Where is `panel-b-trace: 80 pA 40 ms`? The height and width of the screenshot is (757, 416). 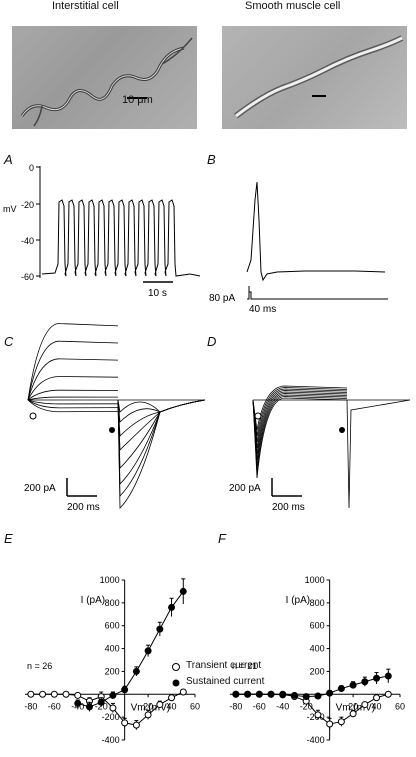 panel-b-trace: 80 pA 40 ms is located at coordinates (298, 248).